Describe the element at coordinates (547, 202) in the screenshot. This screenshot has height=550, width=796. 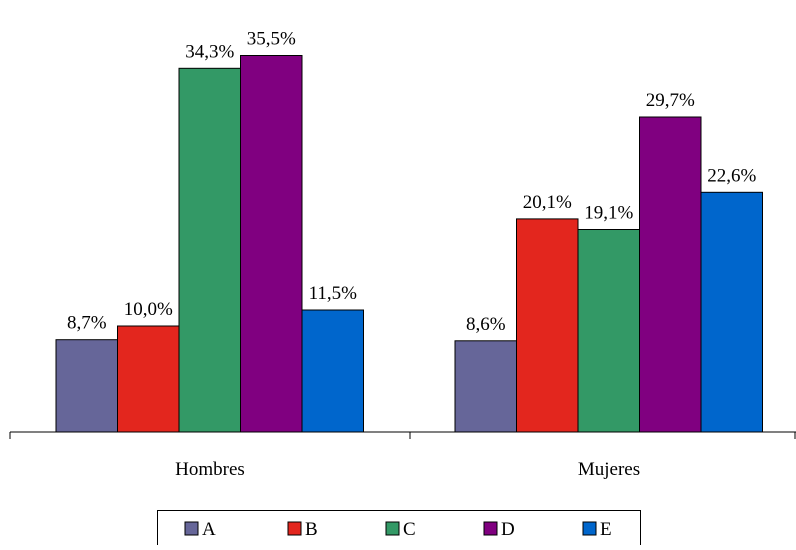
I see `value-label-b-mujeres: 20,1%` at that location.